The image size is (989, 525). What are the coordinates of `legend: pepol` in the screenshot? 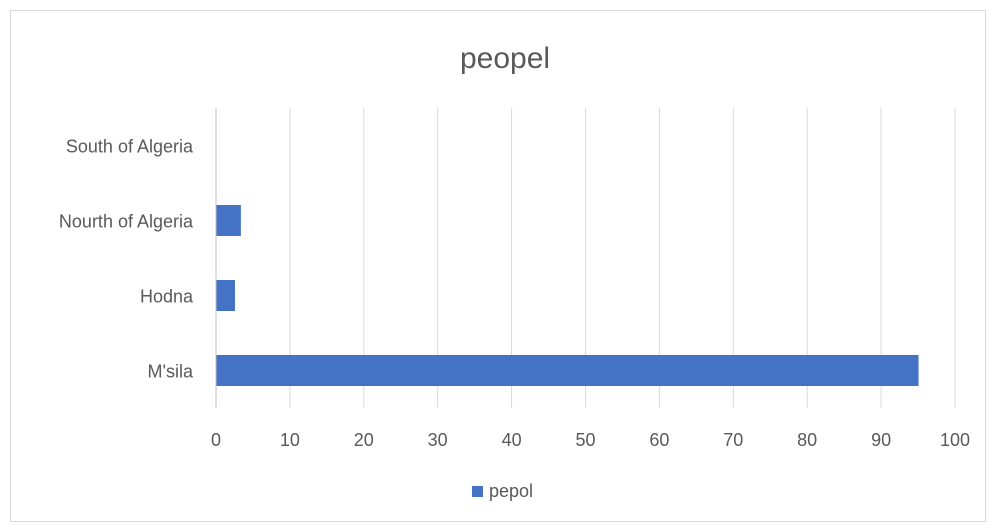 It's located at (502, 491).